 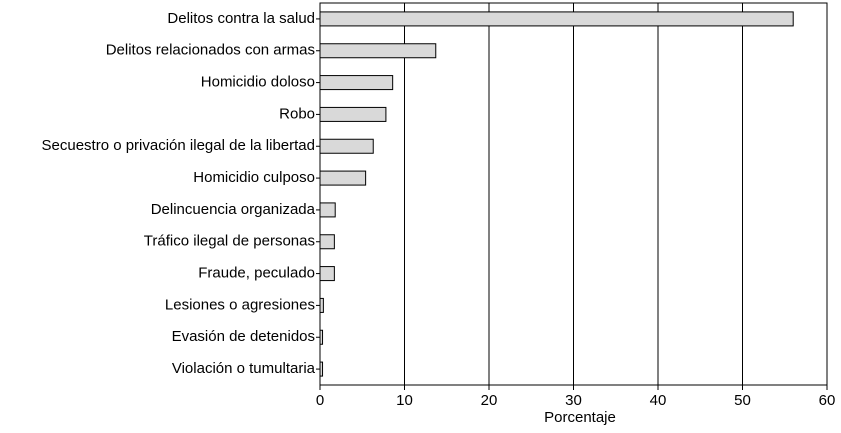 I want to click on x-tick-label: 50, so click(x=742, y=400).